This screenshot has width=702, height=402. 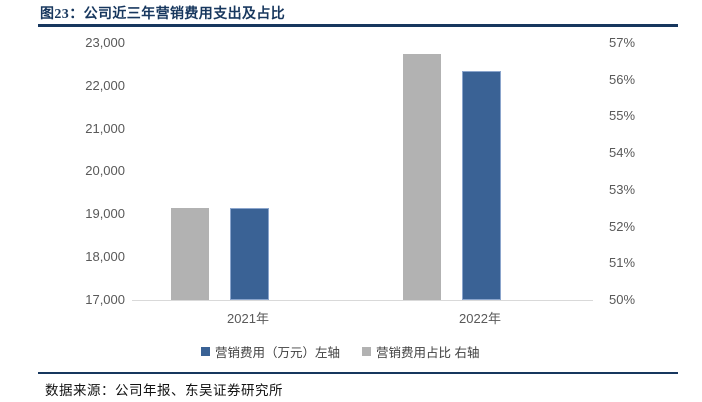 I want to click on legend-label: 营销费用（万元）左轴, so click(x=278, y=353).